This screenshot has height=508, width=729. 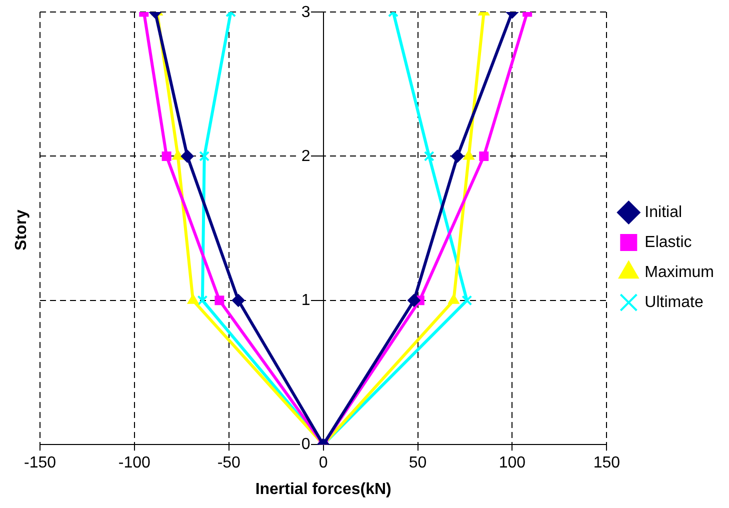 I want to click on x-tick-label: -50, so click(x=229, y=463).